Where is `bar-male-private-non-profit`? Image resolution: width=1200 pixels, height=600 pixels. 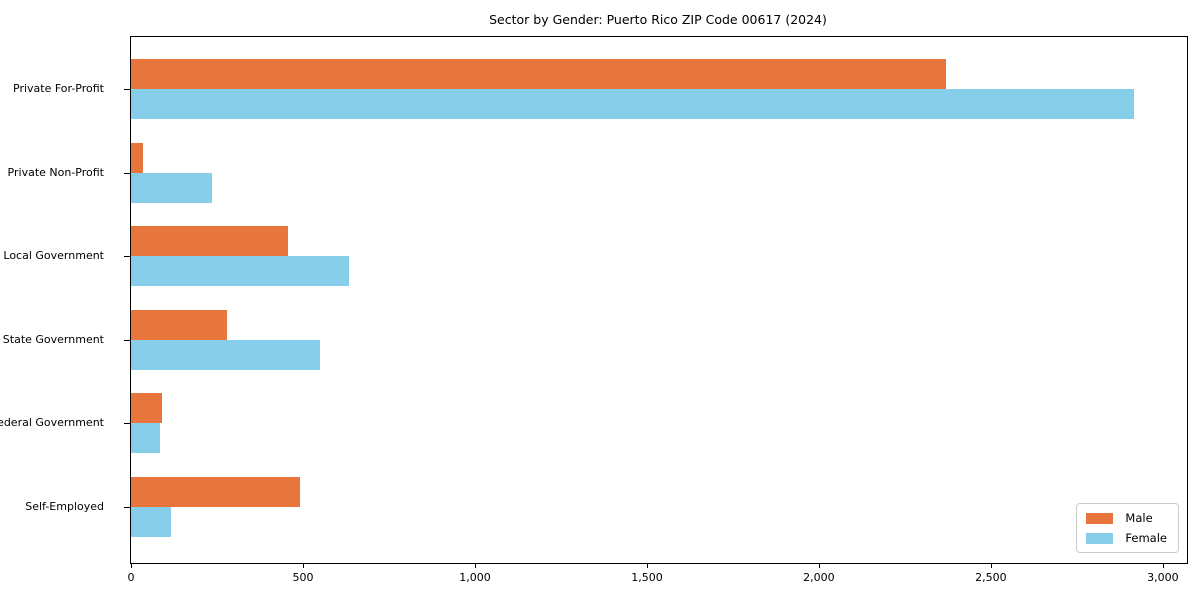
bar-male-private-non-profit is located at coordinates (137, 157).